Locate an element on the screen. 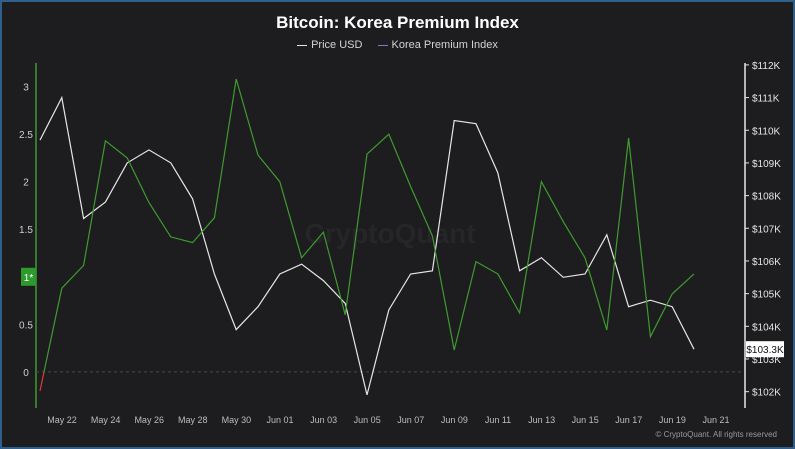 Image resolution: width=795 pixels, height=449 pixels. y-left-tick-label: 1.5 is located at coordinates (26, 230).